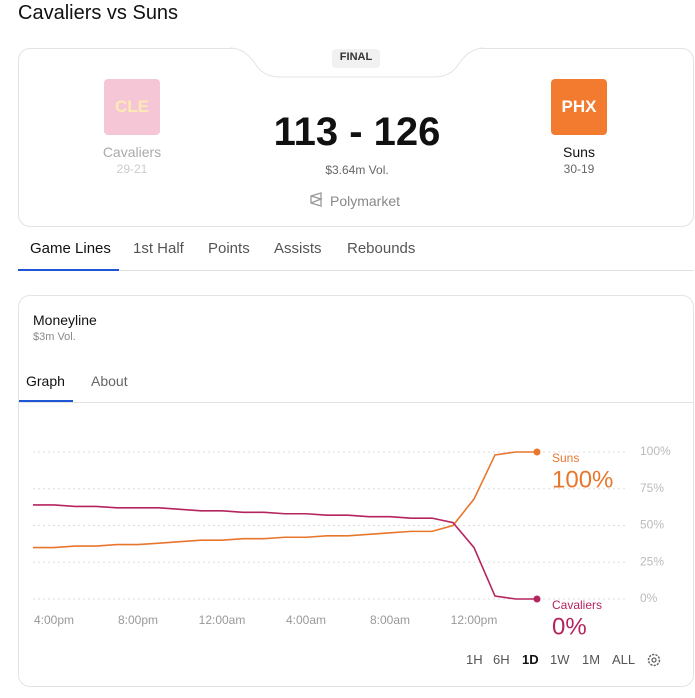  What do you see at coordinates (158, 248) in the screenshot?
I see `tab: 1st Half` at bounding box center [158, 248].